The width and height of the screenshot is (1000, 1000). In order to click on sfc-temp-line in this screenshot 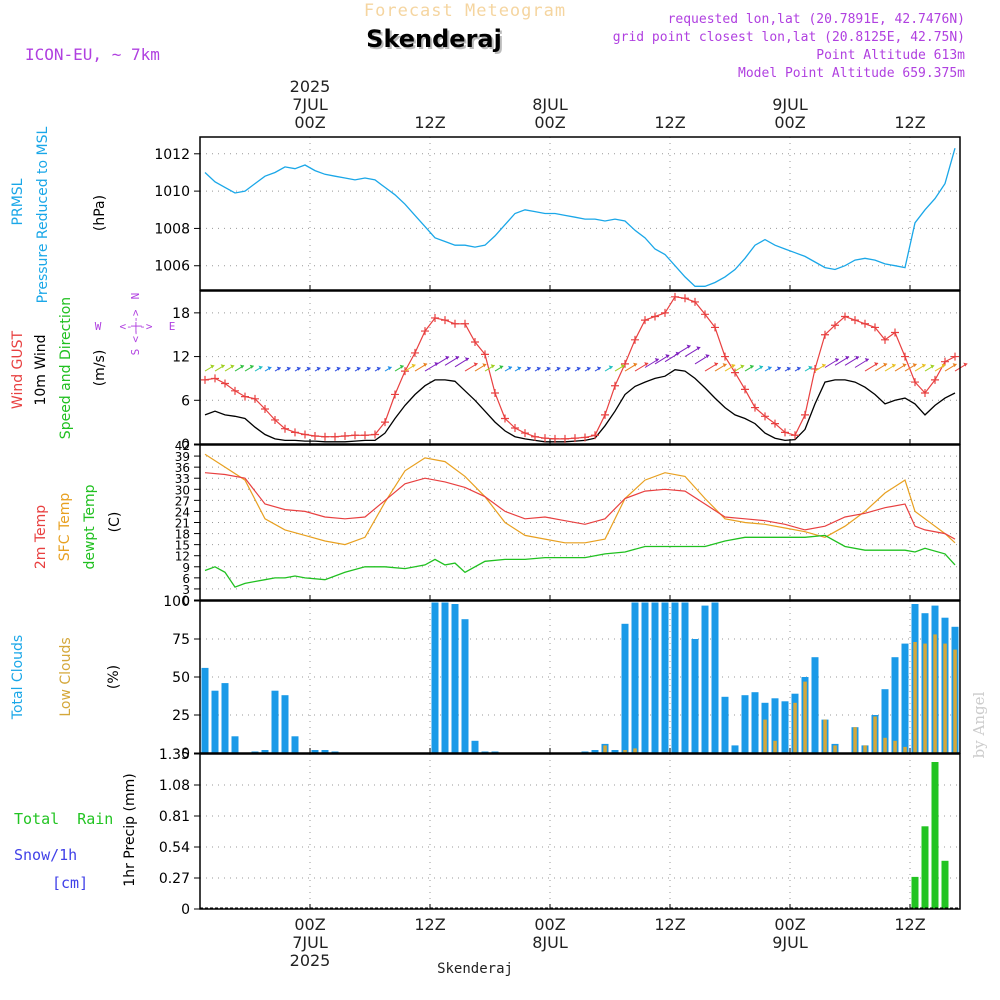, I will do `click(580, 499)`.